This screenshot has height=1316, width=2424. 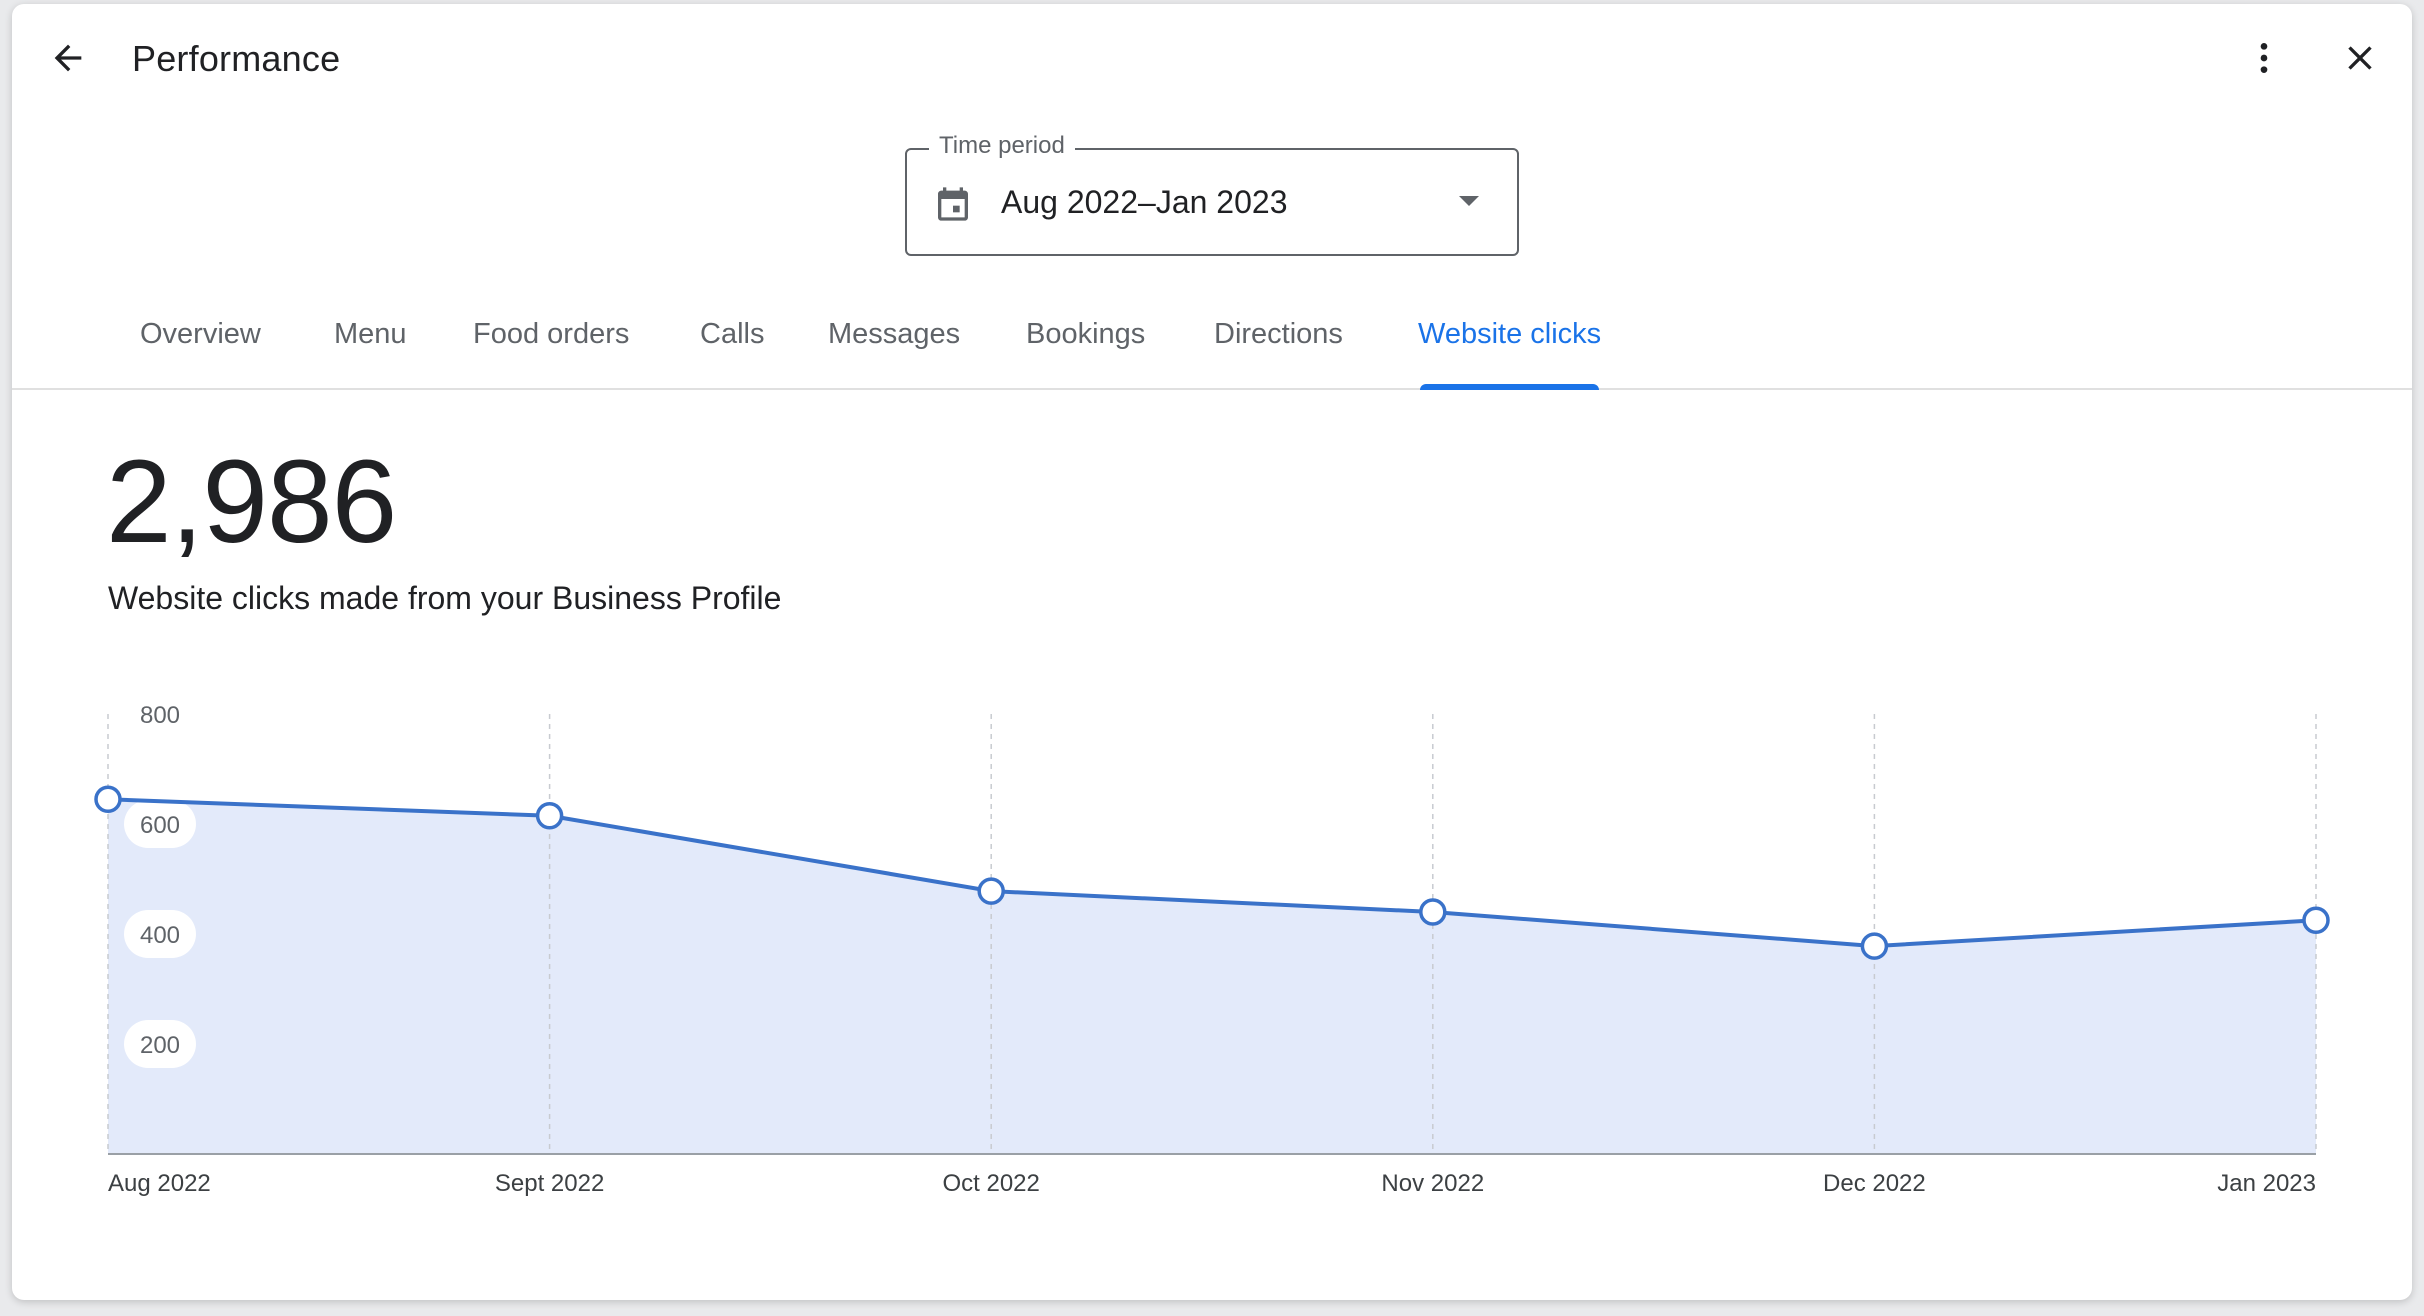 I want to click on header: Performance, so click(x=1212, y=60).